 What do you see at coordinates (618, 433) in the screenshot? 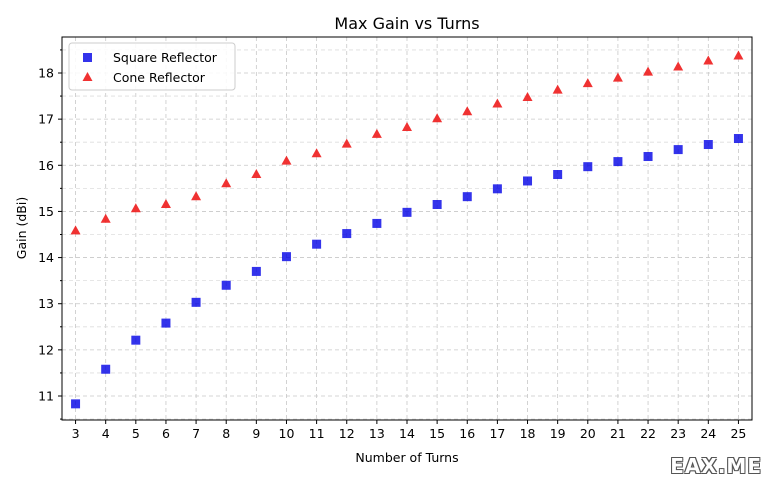
I see `x-tick-label: 21` at bounding box center [618, 433].